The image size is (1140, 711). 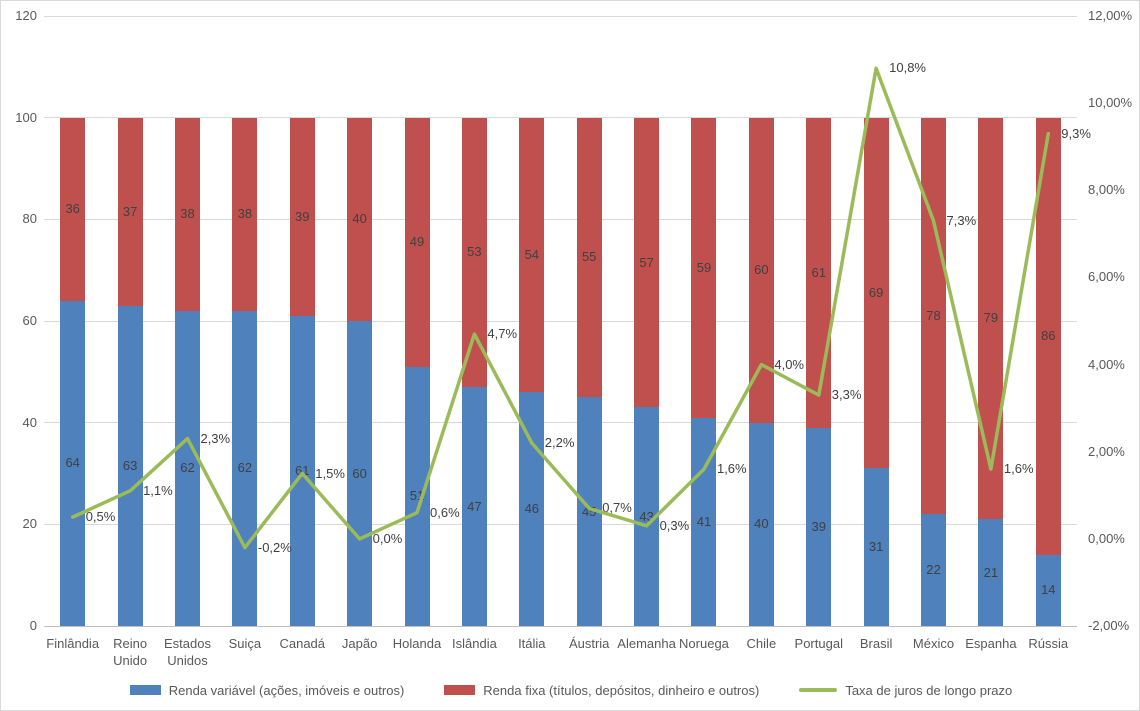 What do you see at coordinates (704, 267) in the screenshot?
I see `bar-value-label-renda-fixa: 59` at bounding box center [704, 267].